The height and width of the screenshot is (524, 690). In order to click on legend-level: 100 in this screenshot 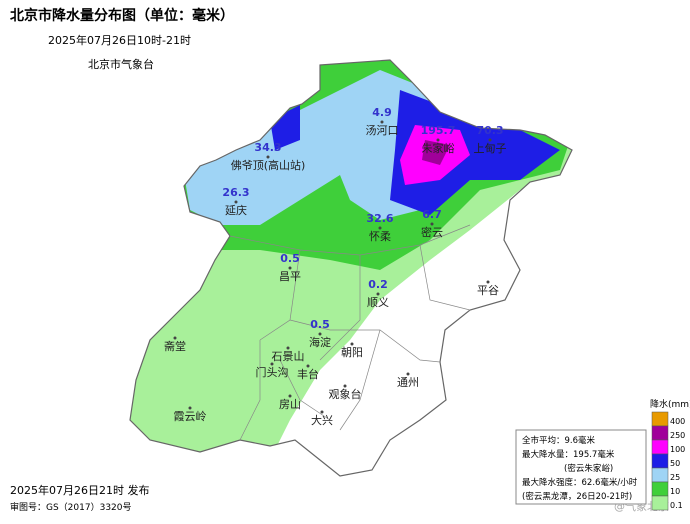, I will do `click(677, 449)`.